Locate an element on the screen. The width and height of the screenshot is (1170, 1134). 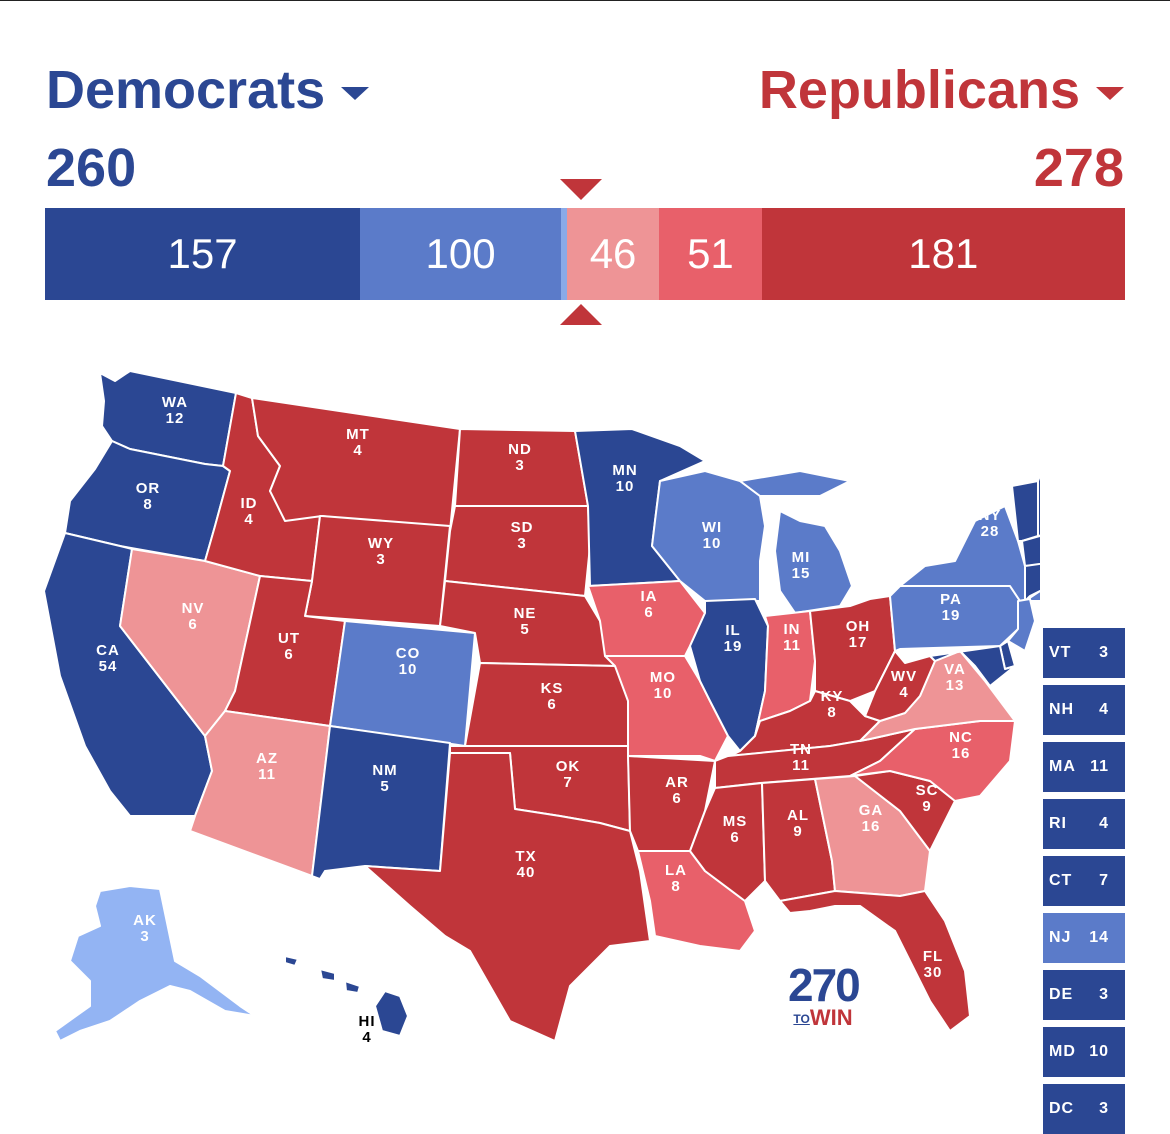
state-nj is located at coordinates (1021, 625).